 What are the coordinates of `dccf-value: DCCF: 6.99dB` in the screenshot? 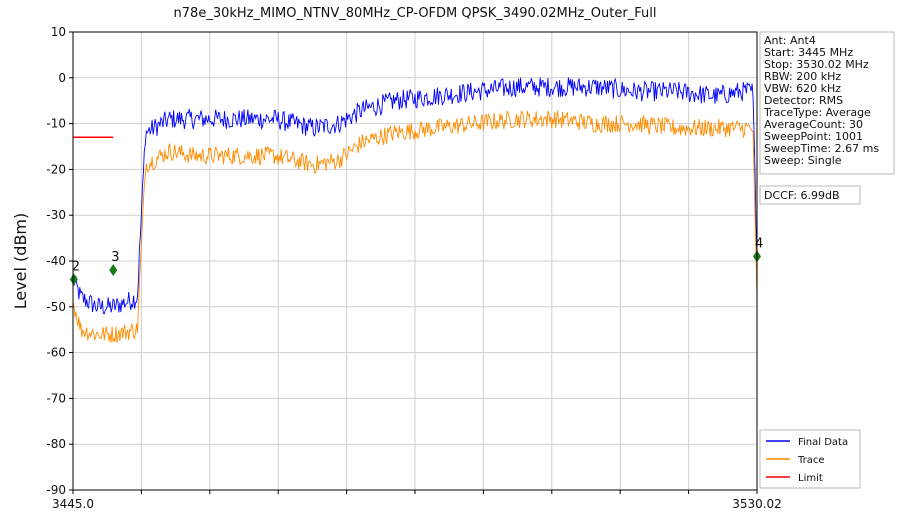 It's located at (802, 195).